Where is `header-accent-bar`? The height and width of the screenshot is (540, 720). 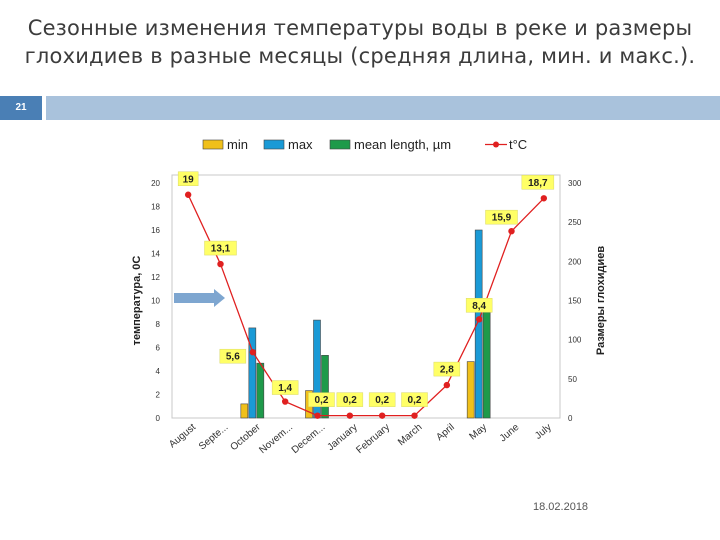 header-accent-bar is located at coordinates (383, 108).